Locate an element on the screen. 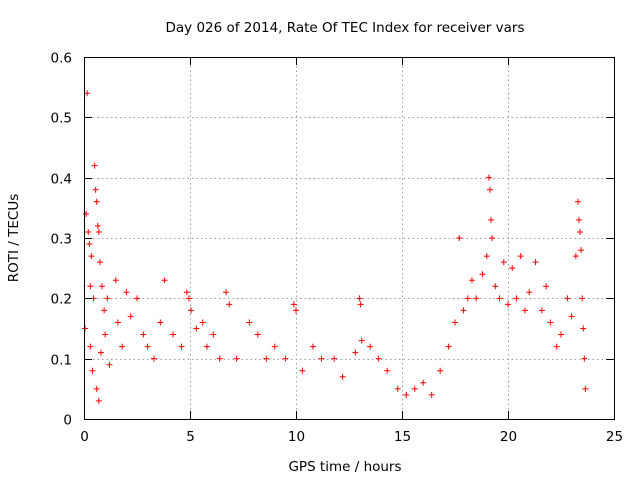  y-tick-label: 0.1 is located at coordinates (61, 361).